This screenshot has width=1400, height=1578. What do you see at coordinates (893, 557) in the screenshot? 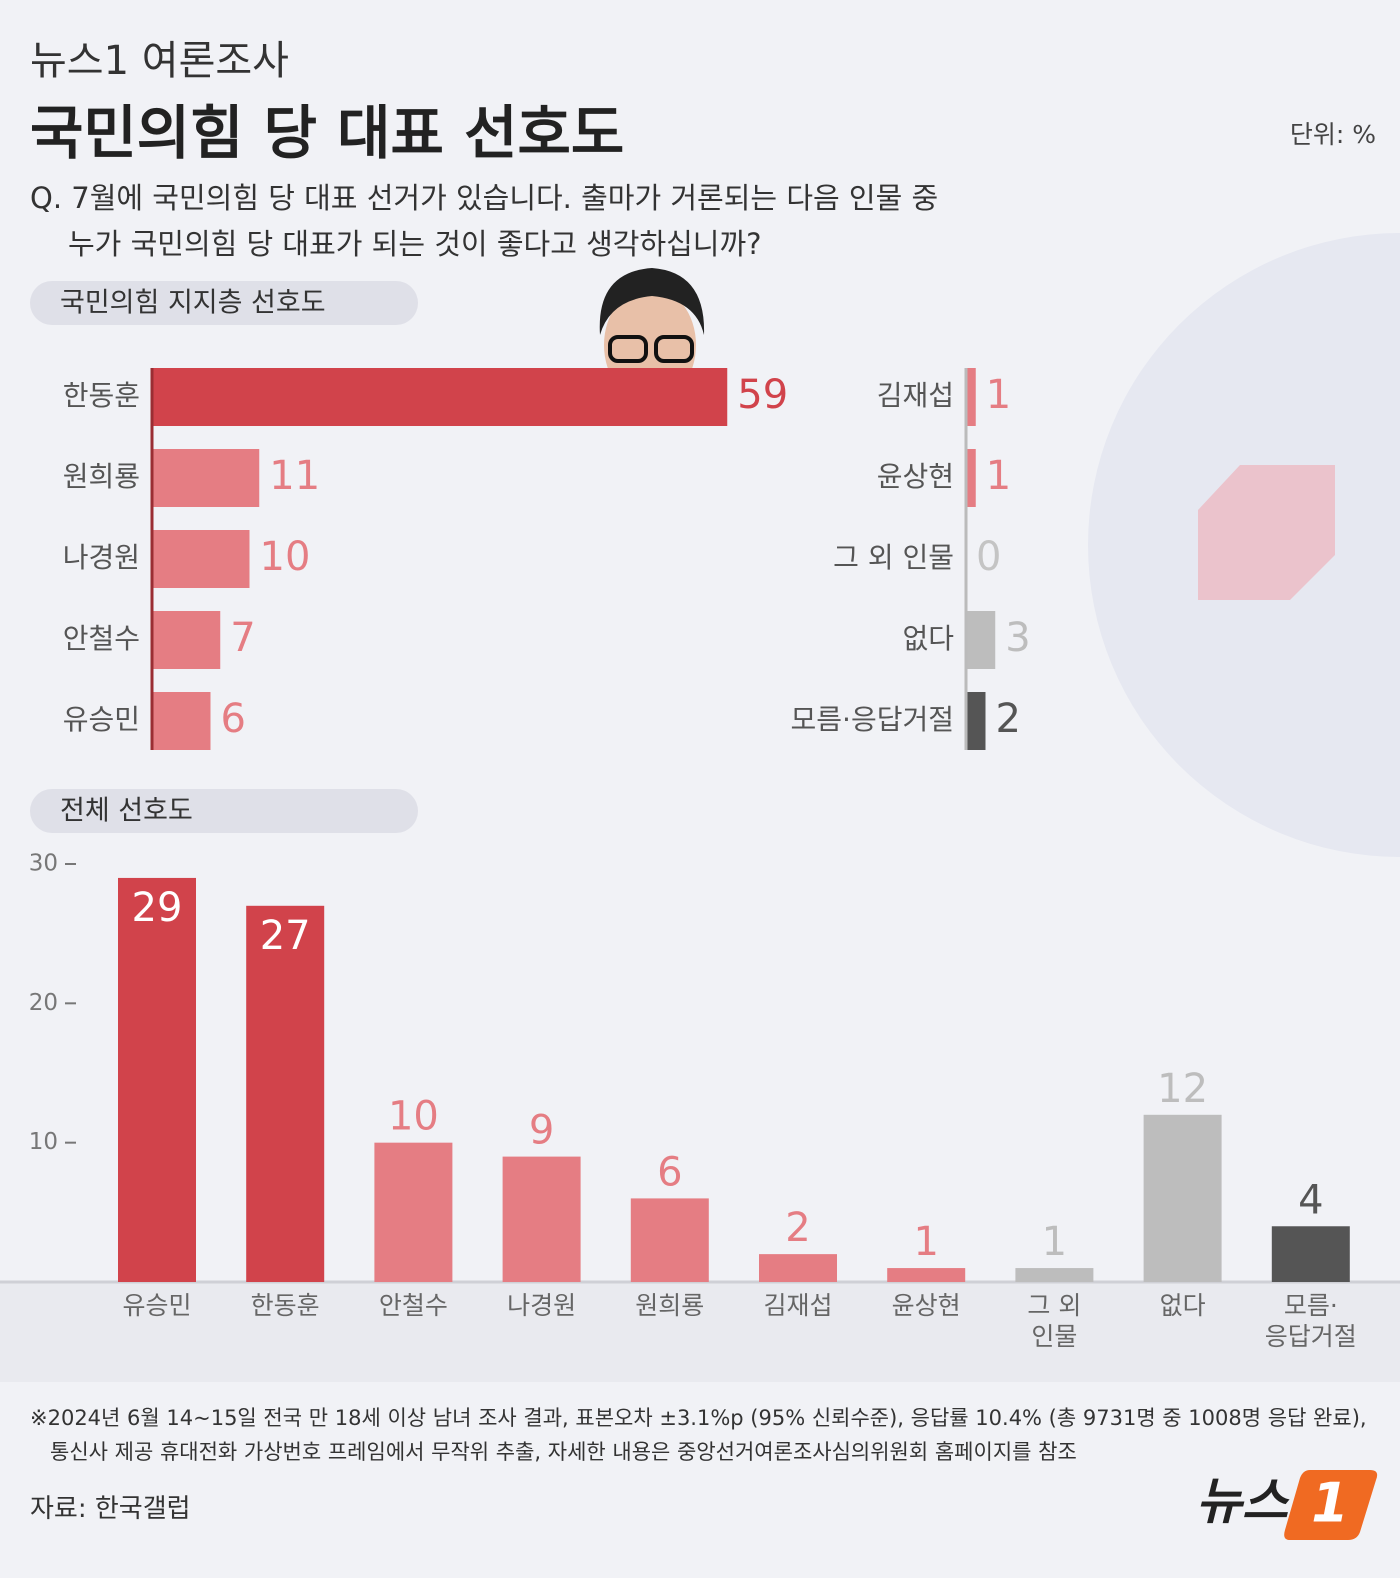
I see `category-label: 그 외 인물` at bounding box center [893, 557].